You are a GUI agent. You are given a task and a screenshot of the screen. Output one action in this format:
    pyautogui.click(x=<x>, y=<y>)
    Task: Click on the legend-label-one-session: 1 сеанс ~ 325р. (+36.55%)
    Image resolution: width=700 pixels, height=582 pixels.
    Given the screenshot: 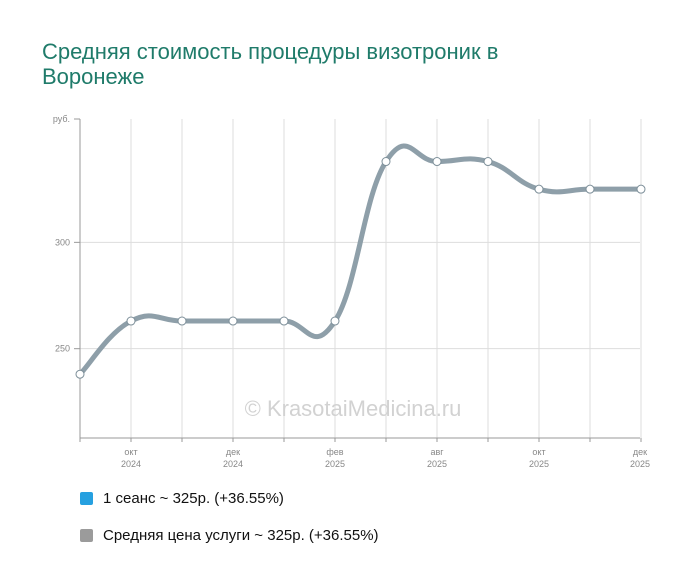 What is the action you would take?
    pyautogui.click(x=193, y=498)
    